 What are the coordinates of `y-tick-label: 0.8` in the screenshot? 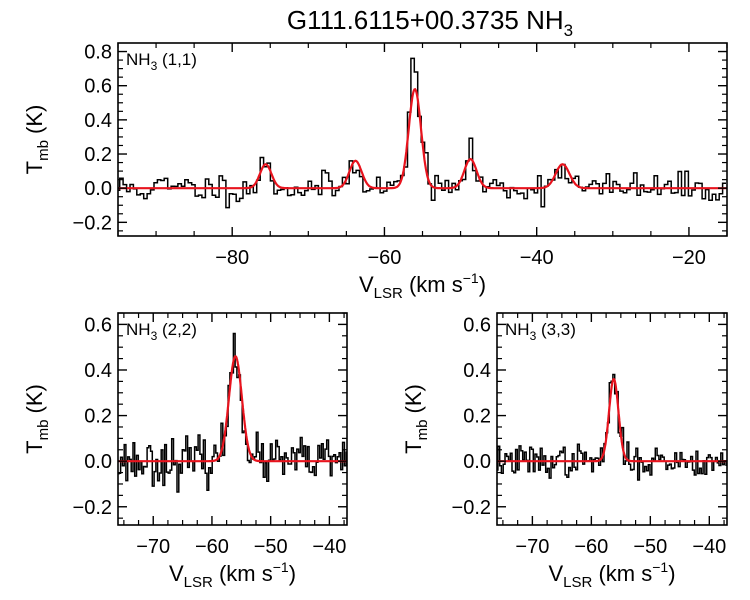 It's located at (98, 53).